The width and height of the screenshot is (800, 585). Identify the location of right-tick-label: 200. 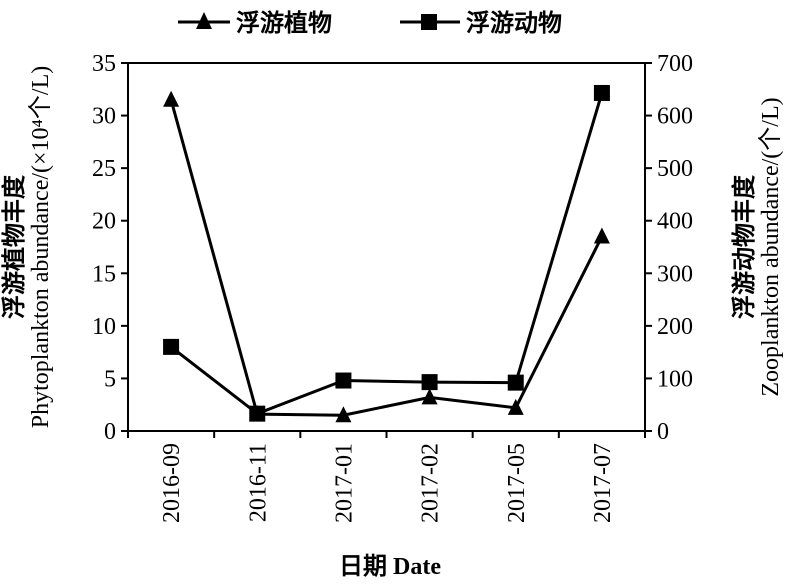
(675, 327).